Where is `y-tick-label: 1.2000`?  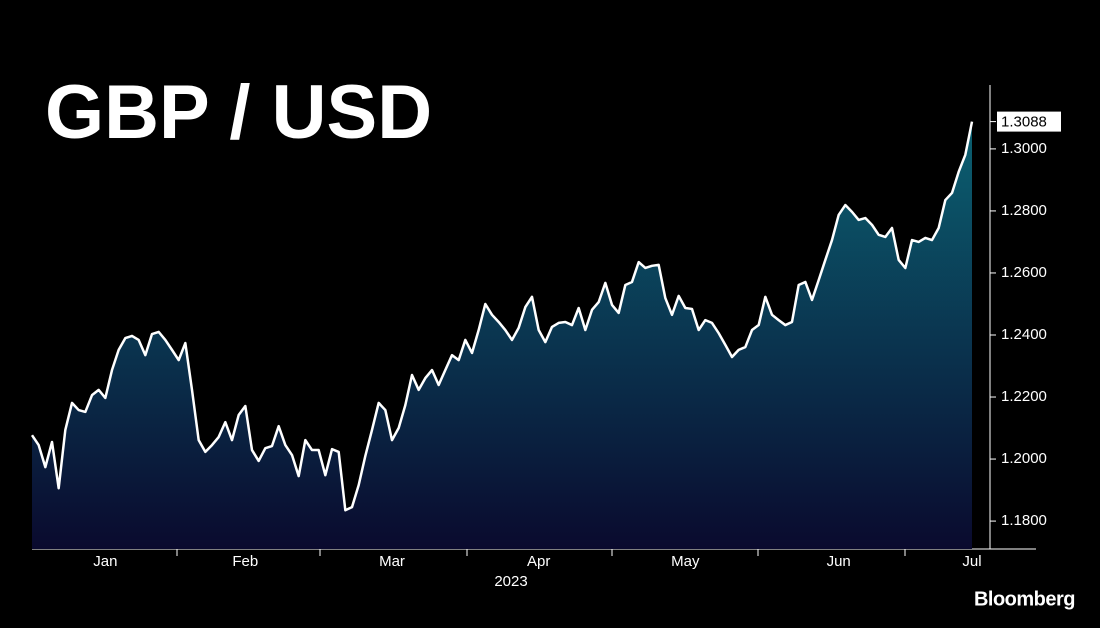
y-tick-label: 1.2000 is located at coordinates (1024, 458).